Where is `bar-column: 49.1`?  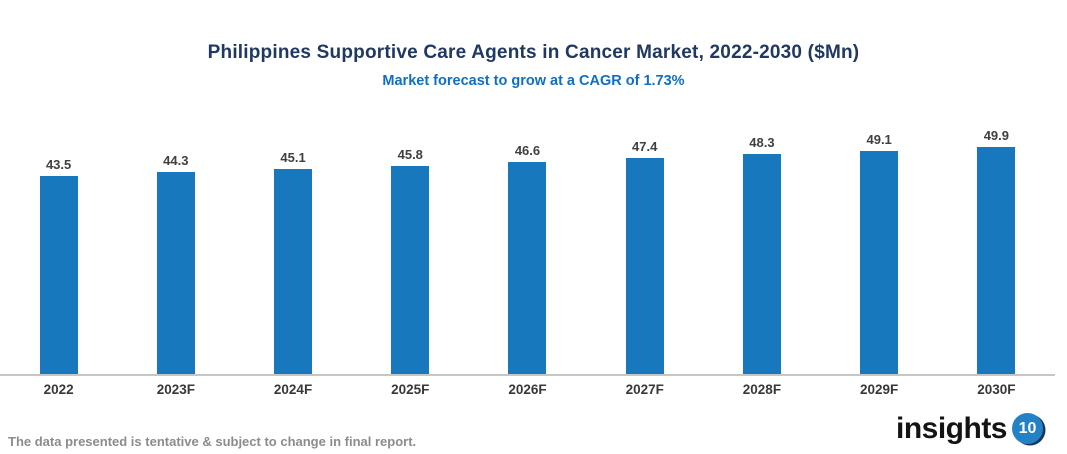
bar-column: 49.1 is located at coordinates (879, 253).